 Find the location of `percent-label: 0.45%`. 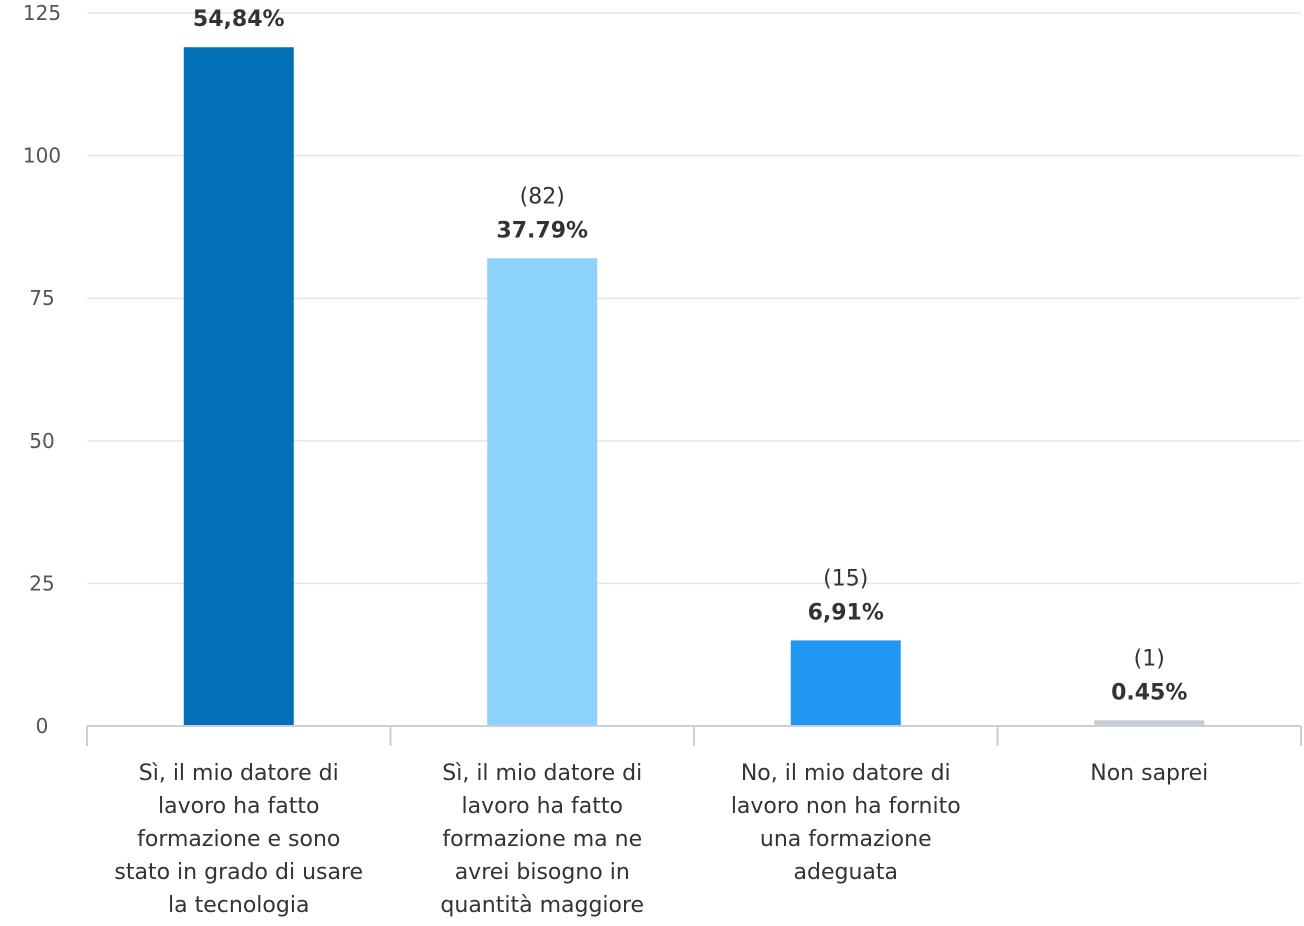

percent-label: 0.45% is located at coordinates (1149, 692).